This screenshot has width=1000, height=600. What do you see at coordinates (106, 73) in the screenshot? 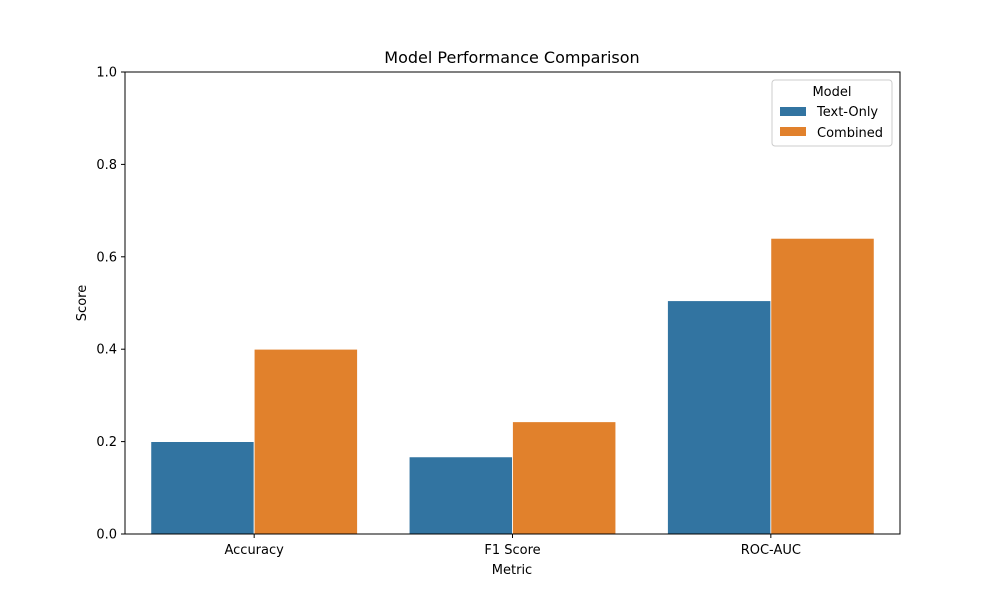
I see `y-tick-label: 1.0` at bounding box center [106, 73].